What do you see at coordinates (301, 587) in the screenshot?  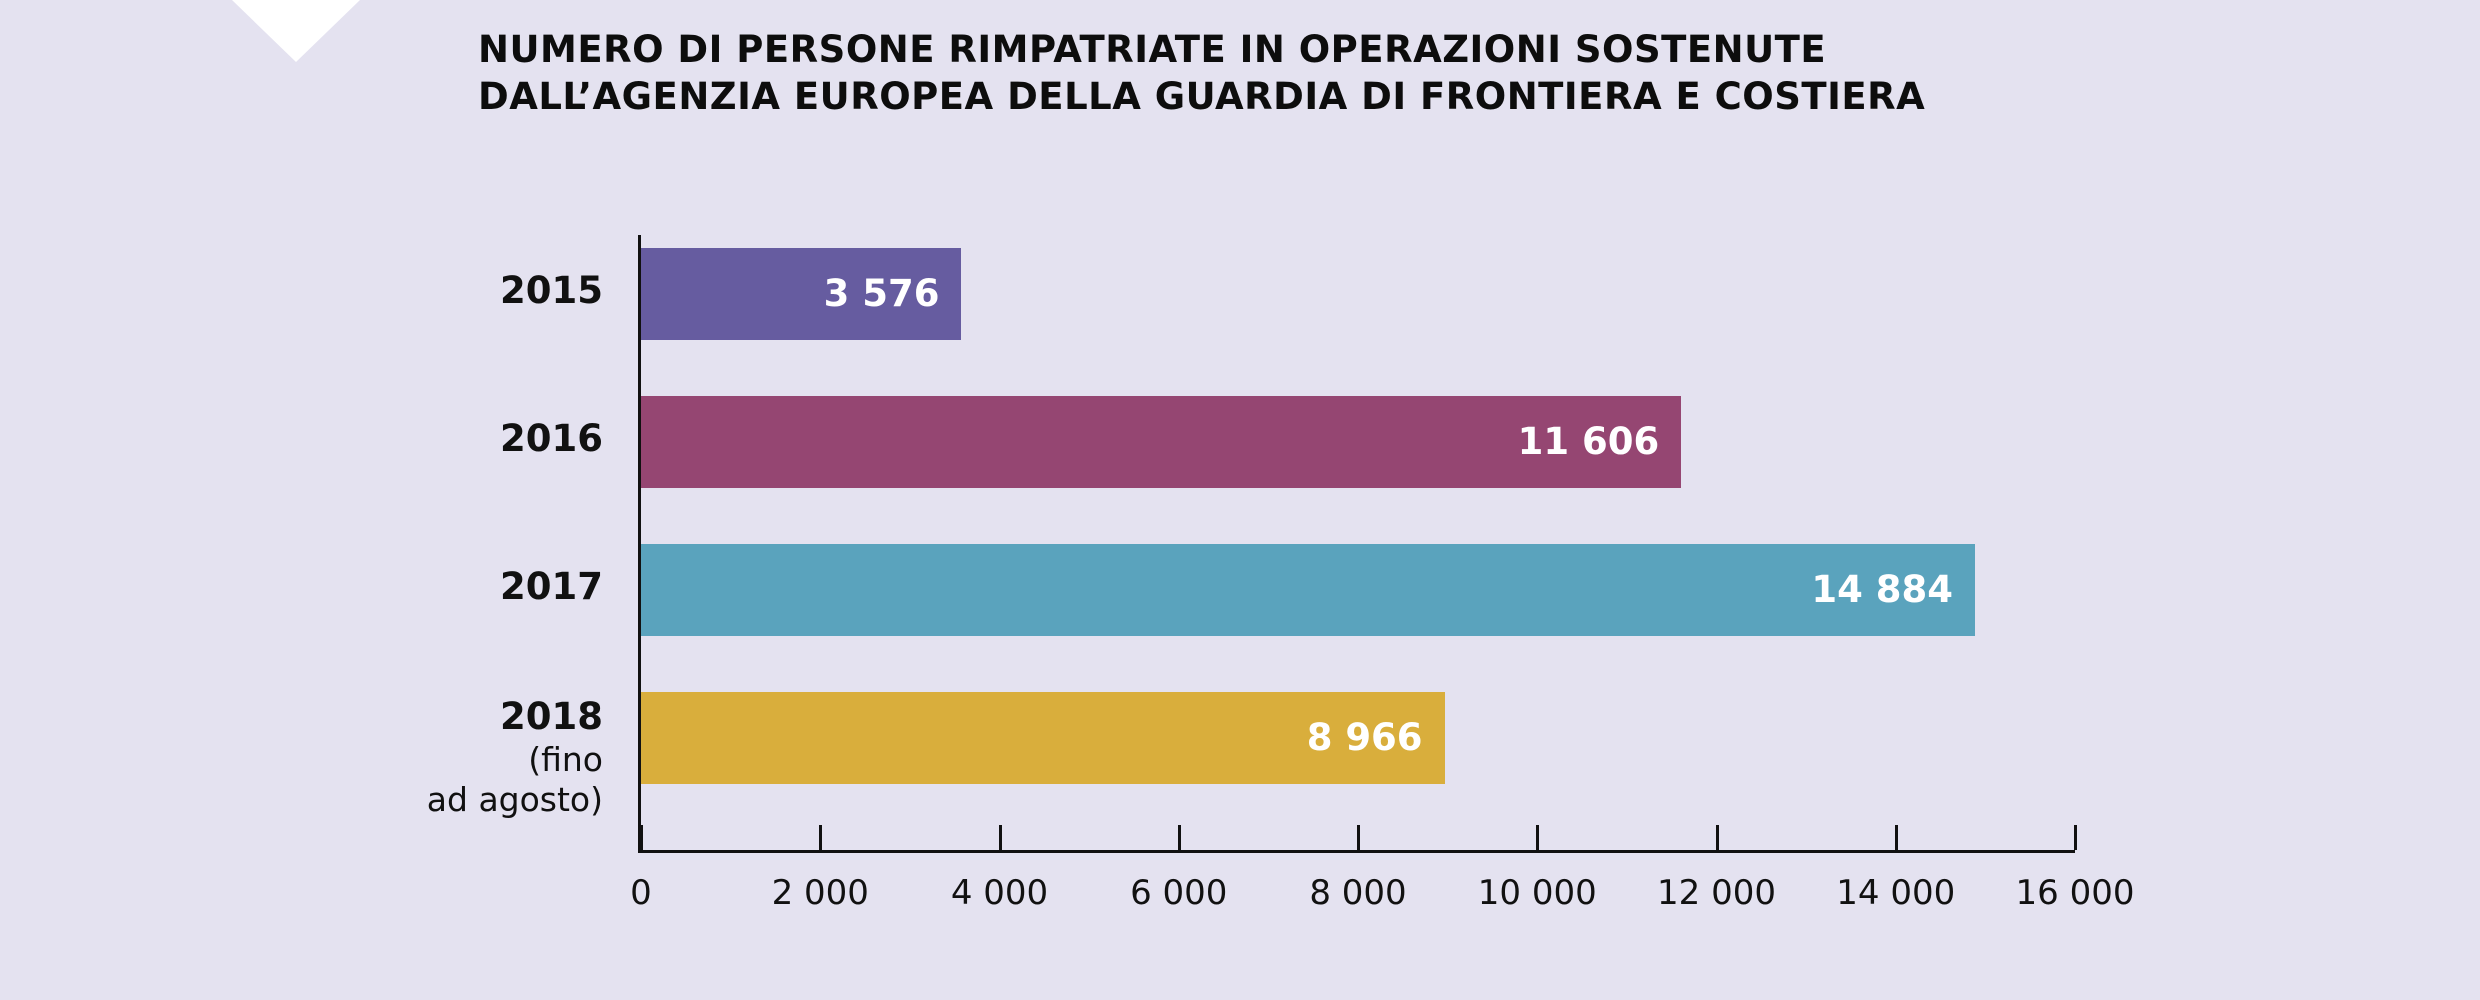 I see `category-label-2017: 2017` at bounding box center [301, 587].